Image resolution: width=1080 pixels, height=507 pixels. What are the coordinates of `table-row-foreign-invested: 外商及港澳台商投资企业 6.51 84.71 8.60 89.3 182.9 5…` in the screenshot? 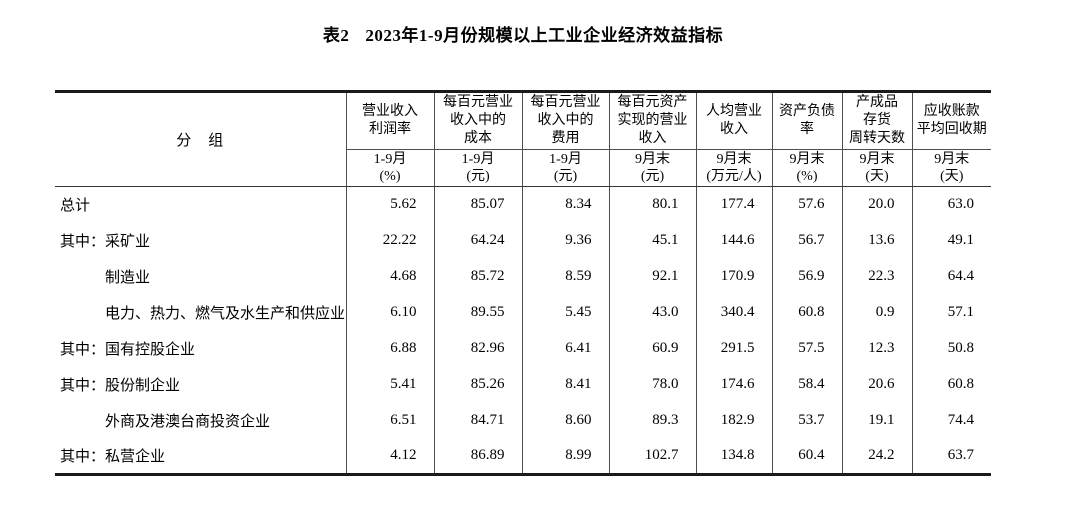 It's located at (523, 420).